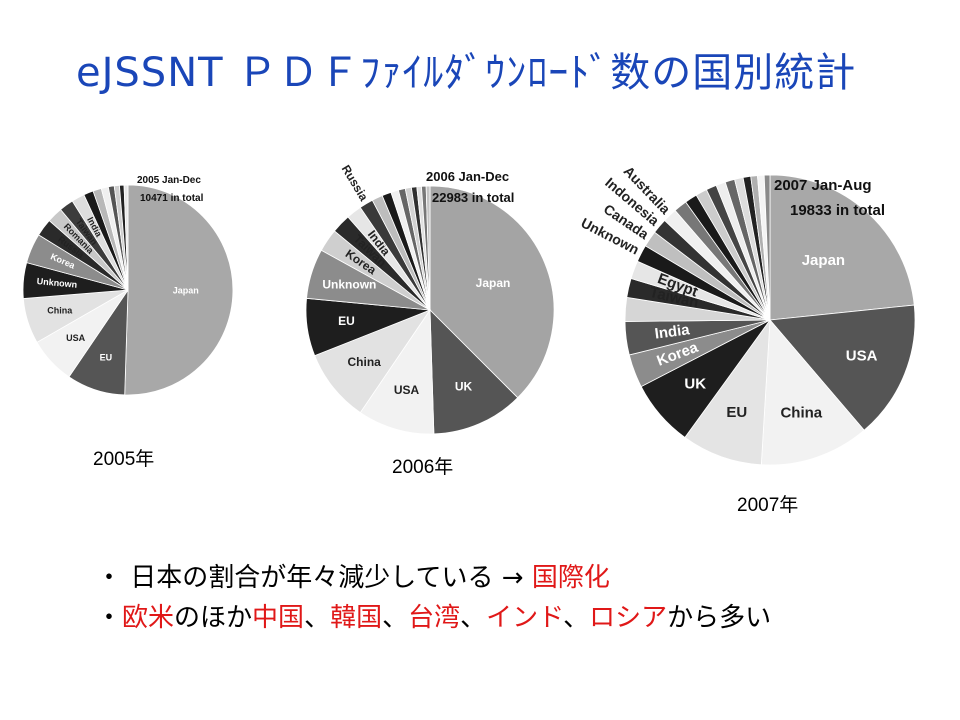 The image size is (960, 720). What do you see at coordinates (812, 392) in the screenshot?
I see `pie-slice-china` at bounding box center [812, 392].